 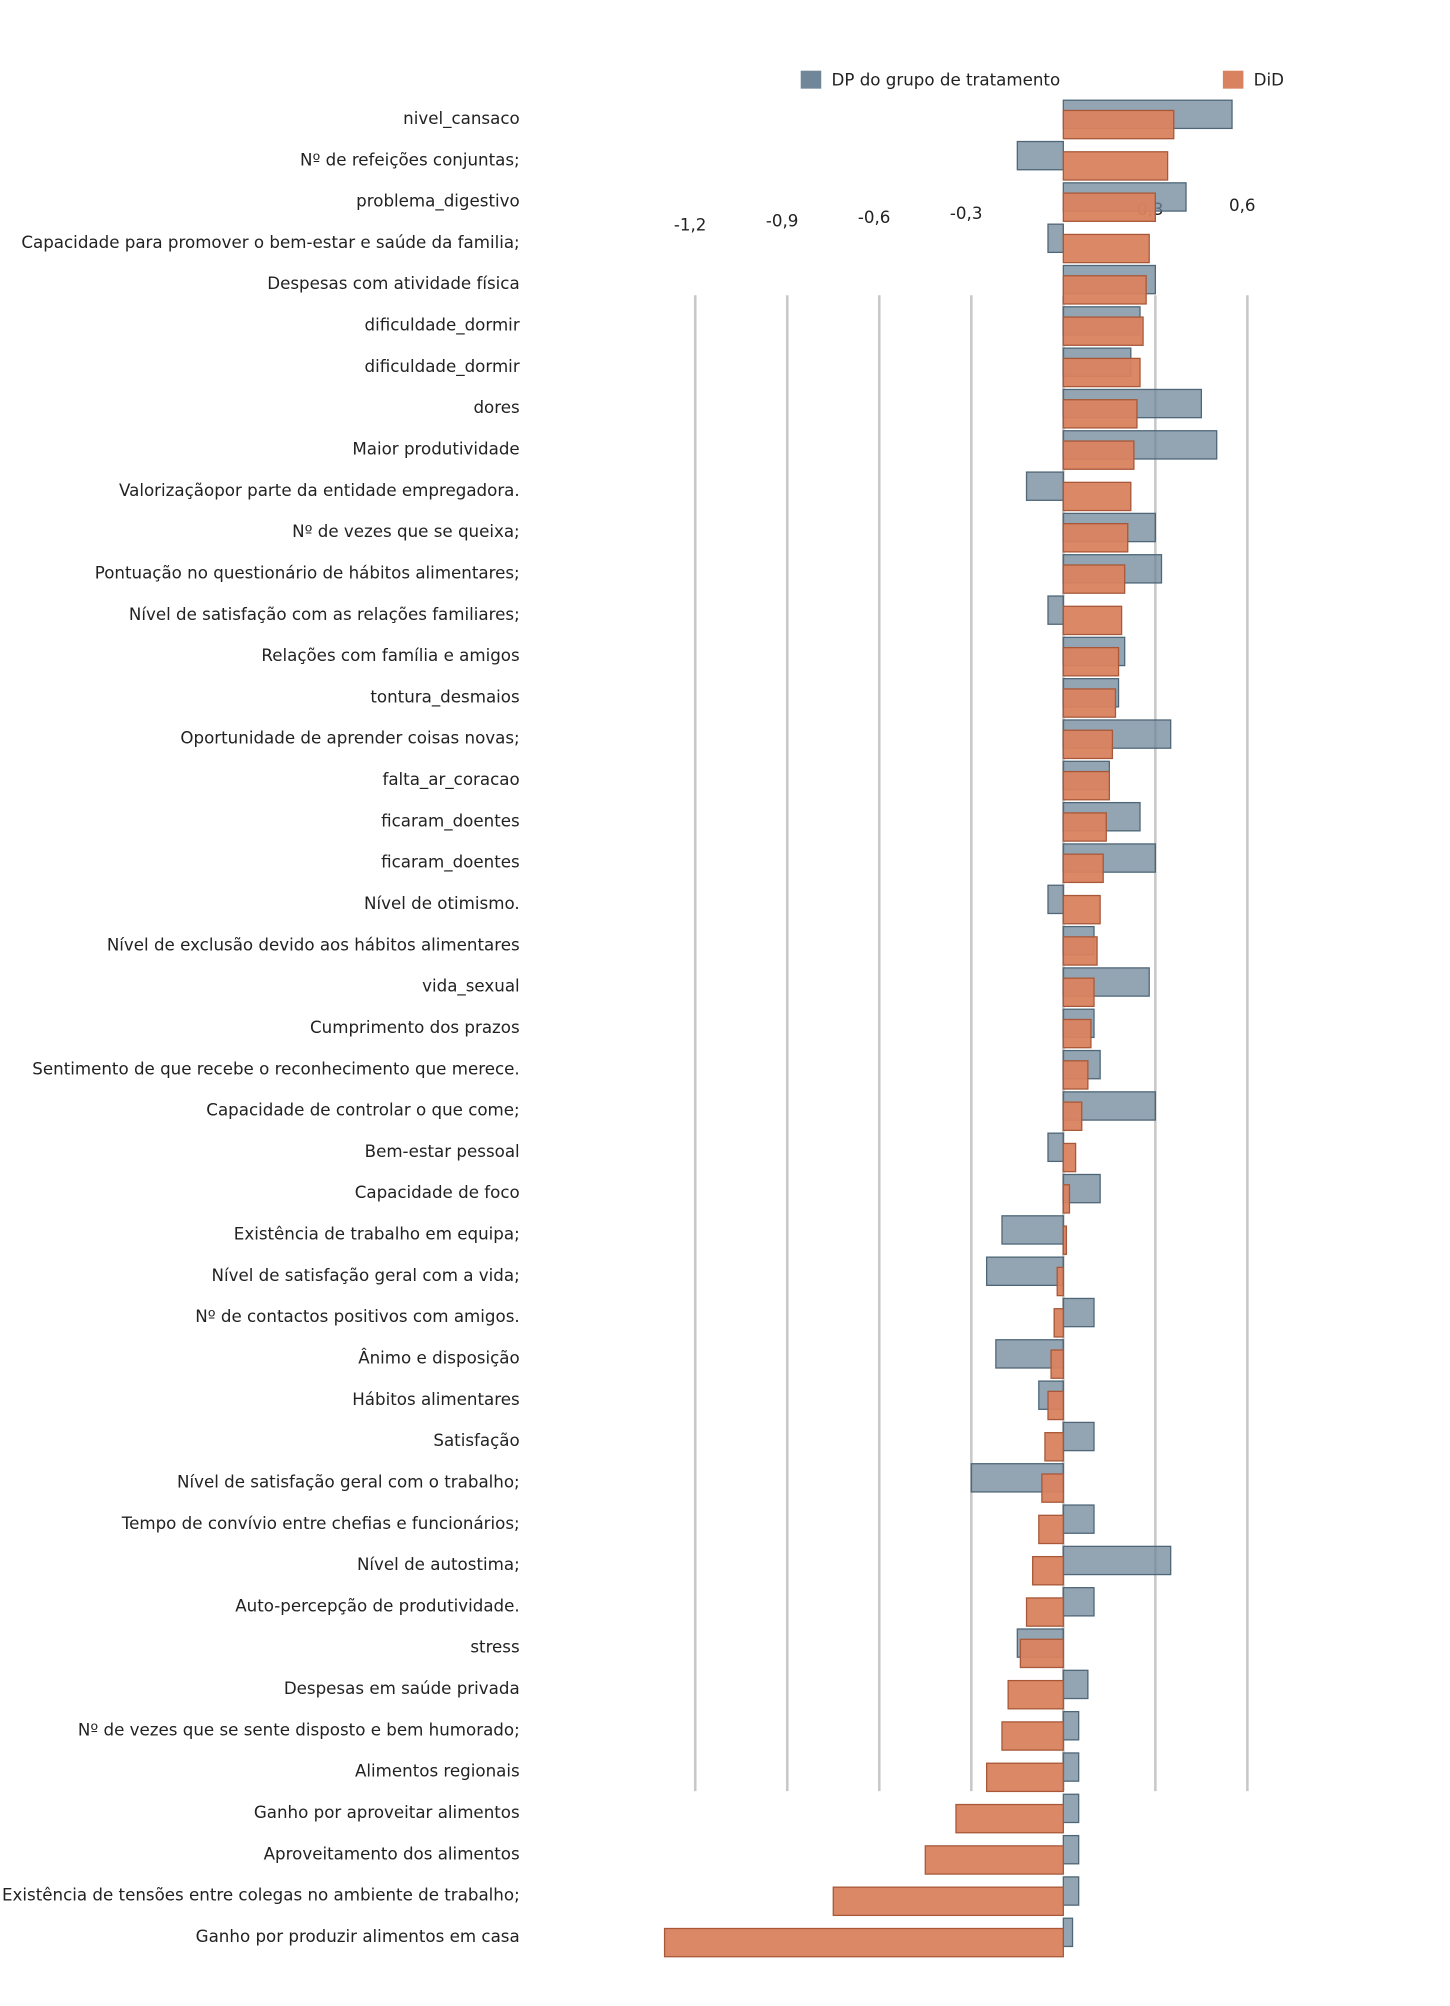 What do you see at coordinates (387, 1812) in the screenshot?
I see `y-tick-label: Ganho por aproveitar alimentos` at bounding box center [387, 1812].